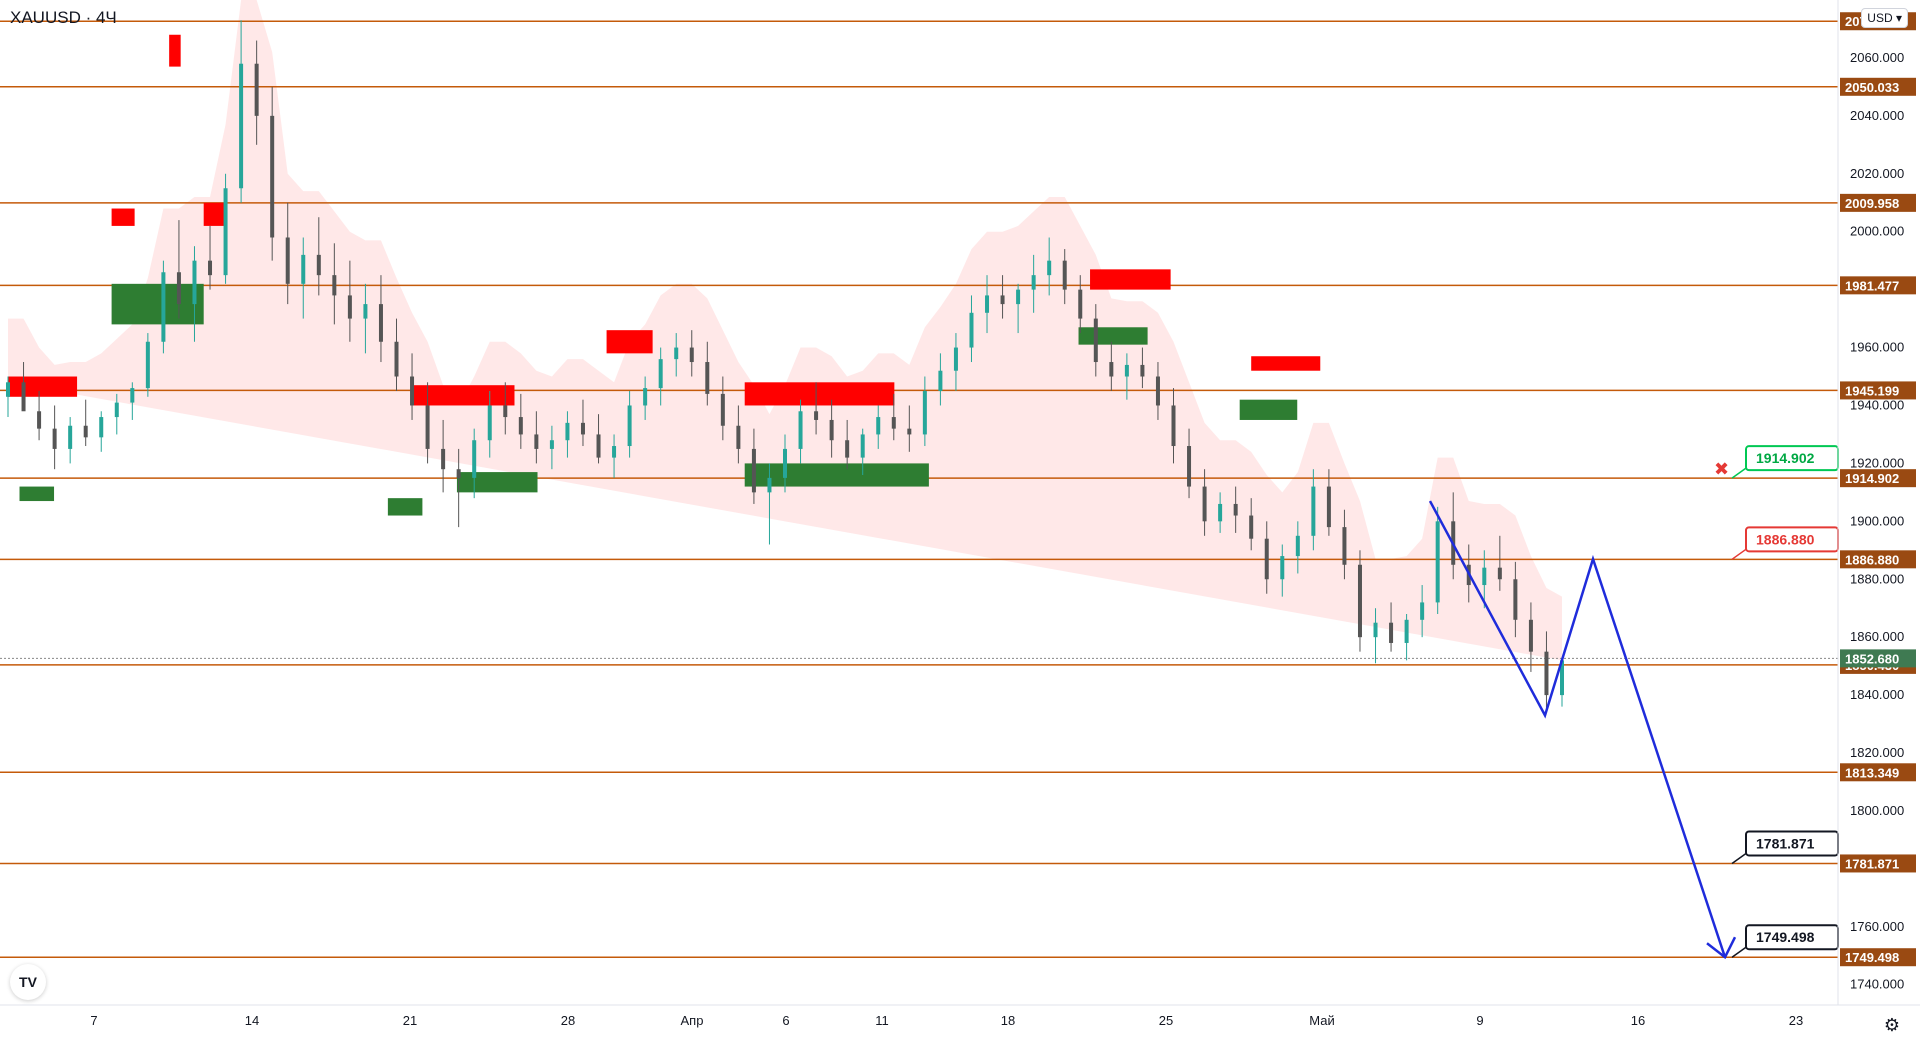 This screenshot has height=1042, width=1920. What do you see at coordinates (1877, 810) in the screenshot?
I see `price-tick-label: 1800.000` at bounding box center [1877, 810].